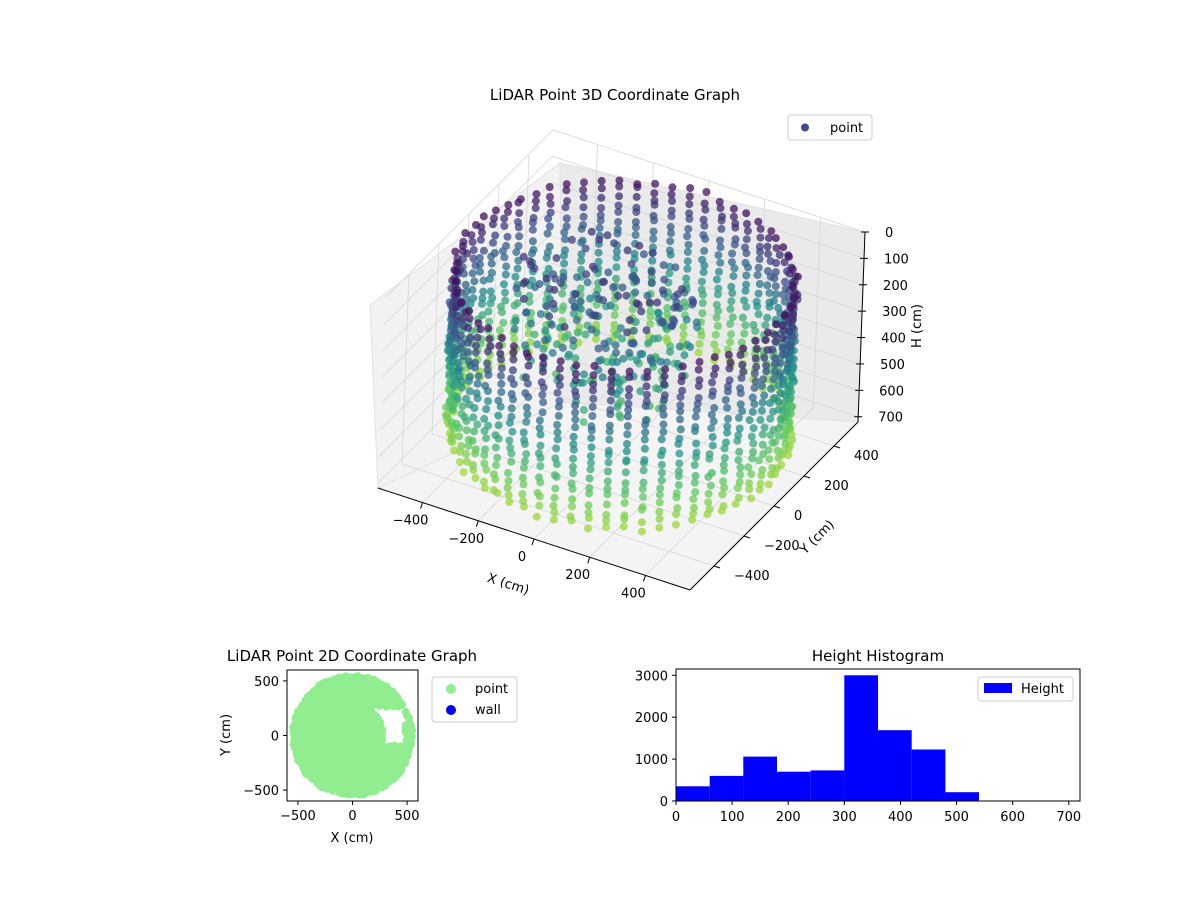 Image resolution: width=1200 pixels, height=900 pixels. What do you see at coordinates (466, 539) in the screenshot?
I see `tick-label-x-3d: −200` at bounding box center [466, 539].